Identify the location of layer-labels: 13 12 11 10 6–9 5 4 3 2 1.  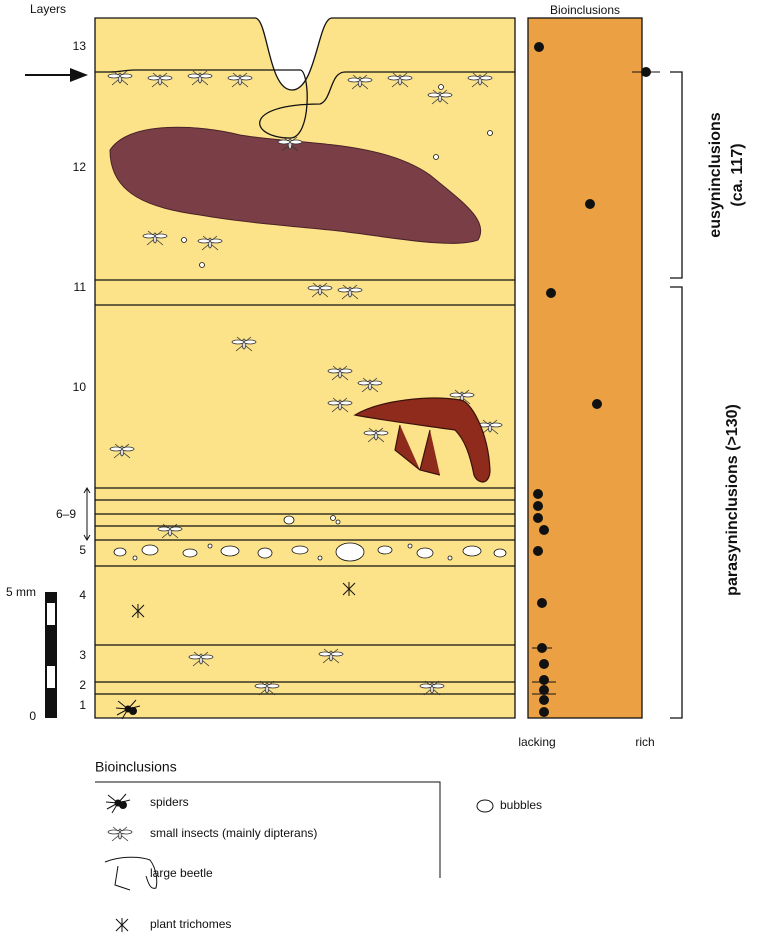
(71, 375).